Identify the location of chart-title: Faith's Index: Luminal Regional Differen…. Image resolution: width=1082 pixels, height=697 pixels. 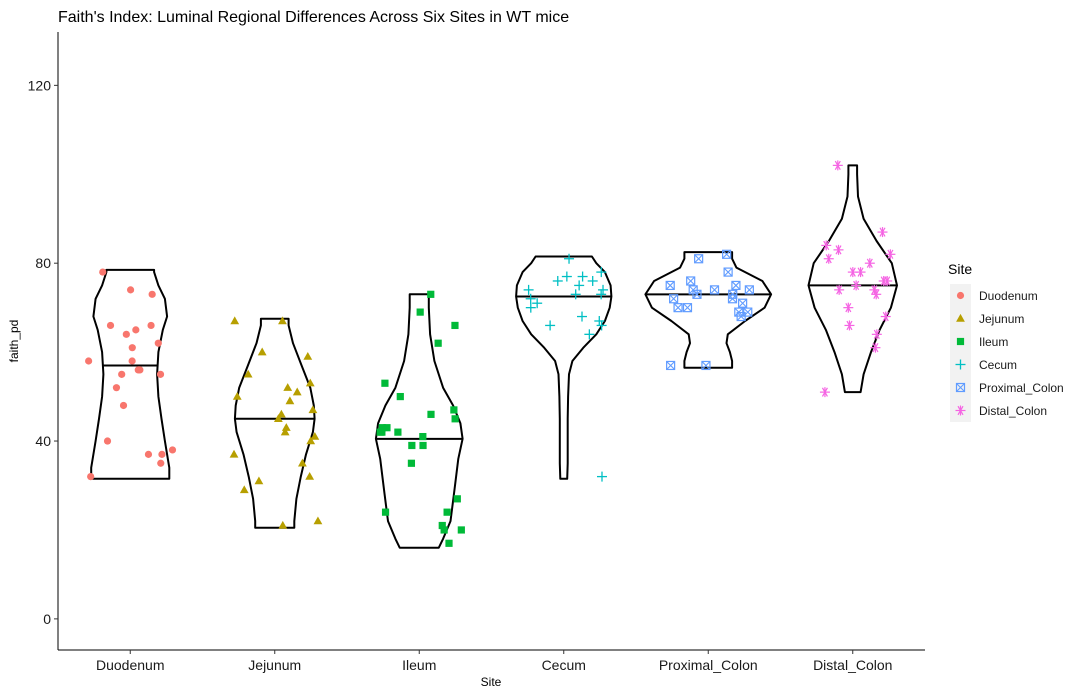
(313, 17).